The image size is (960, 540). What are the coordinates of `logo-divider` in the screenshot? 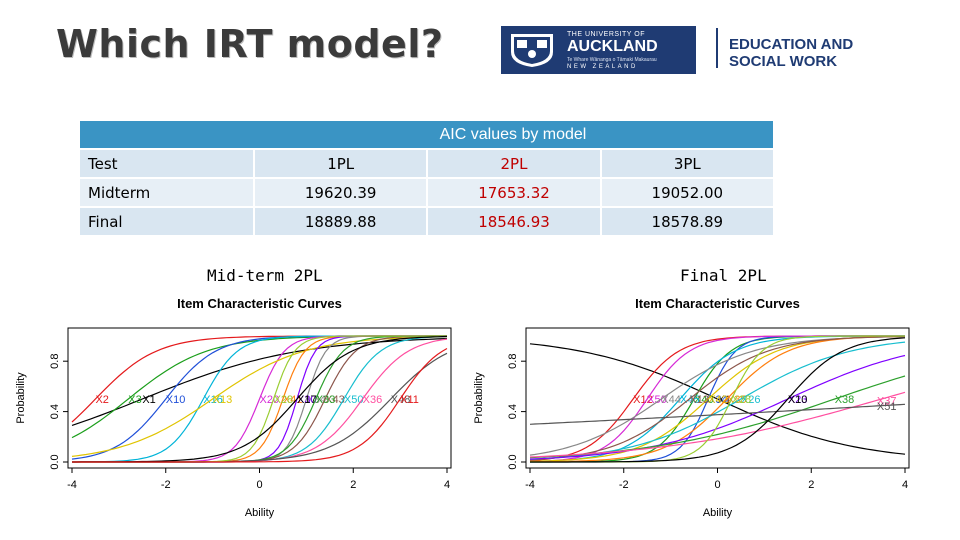 It's located at (717, 48).